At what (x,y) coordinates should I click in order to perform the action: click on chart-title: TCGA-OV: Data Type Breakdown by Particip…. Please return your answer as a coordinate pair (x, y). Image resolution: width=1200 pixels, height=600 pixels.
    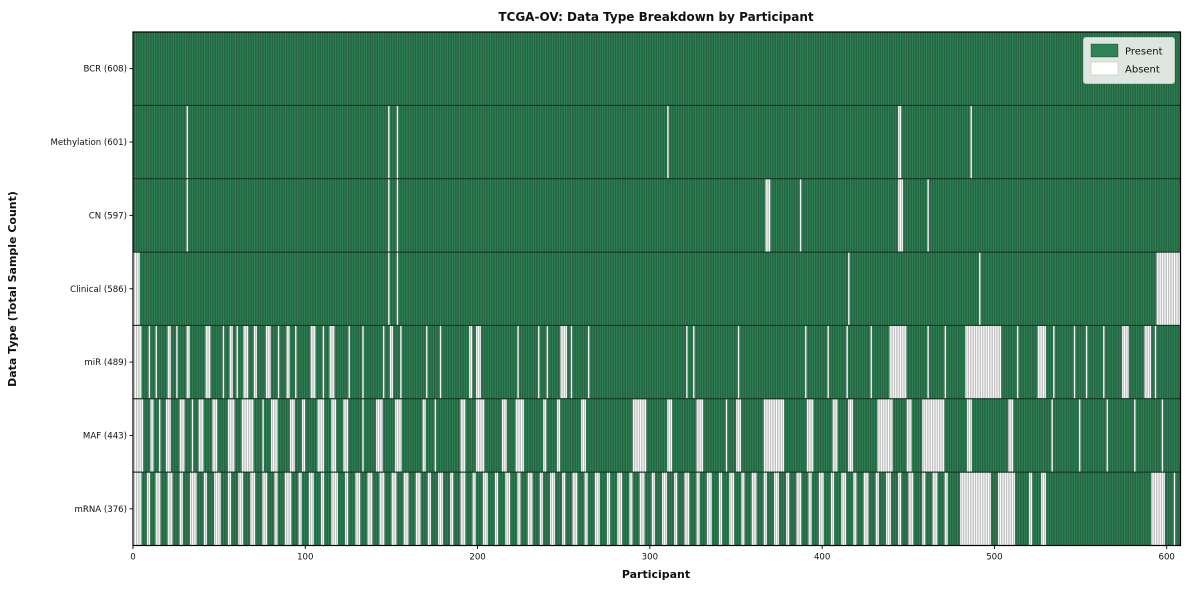
    Looking at the image, I should click on (656, 17).